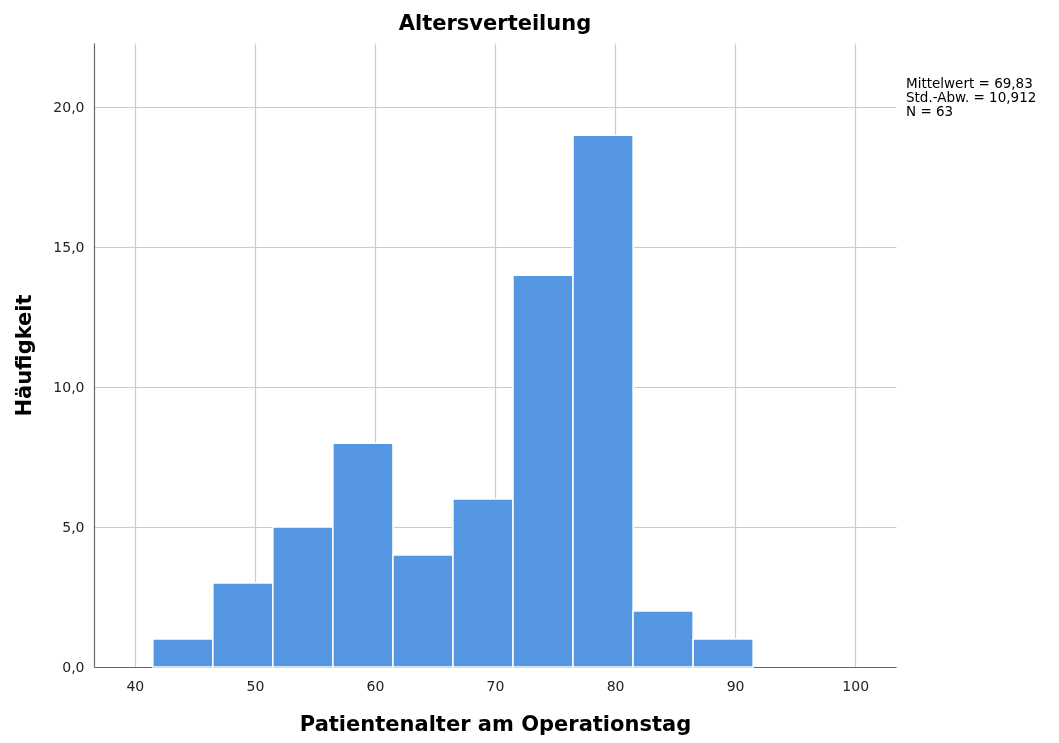 The height and width of the screenshot is (743, 1059). I want to click on text: Std.-Abw. = 10,912, so click(971, 97).